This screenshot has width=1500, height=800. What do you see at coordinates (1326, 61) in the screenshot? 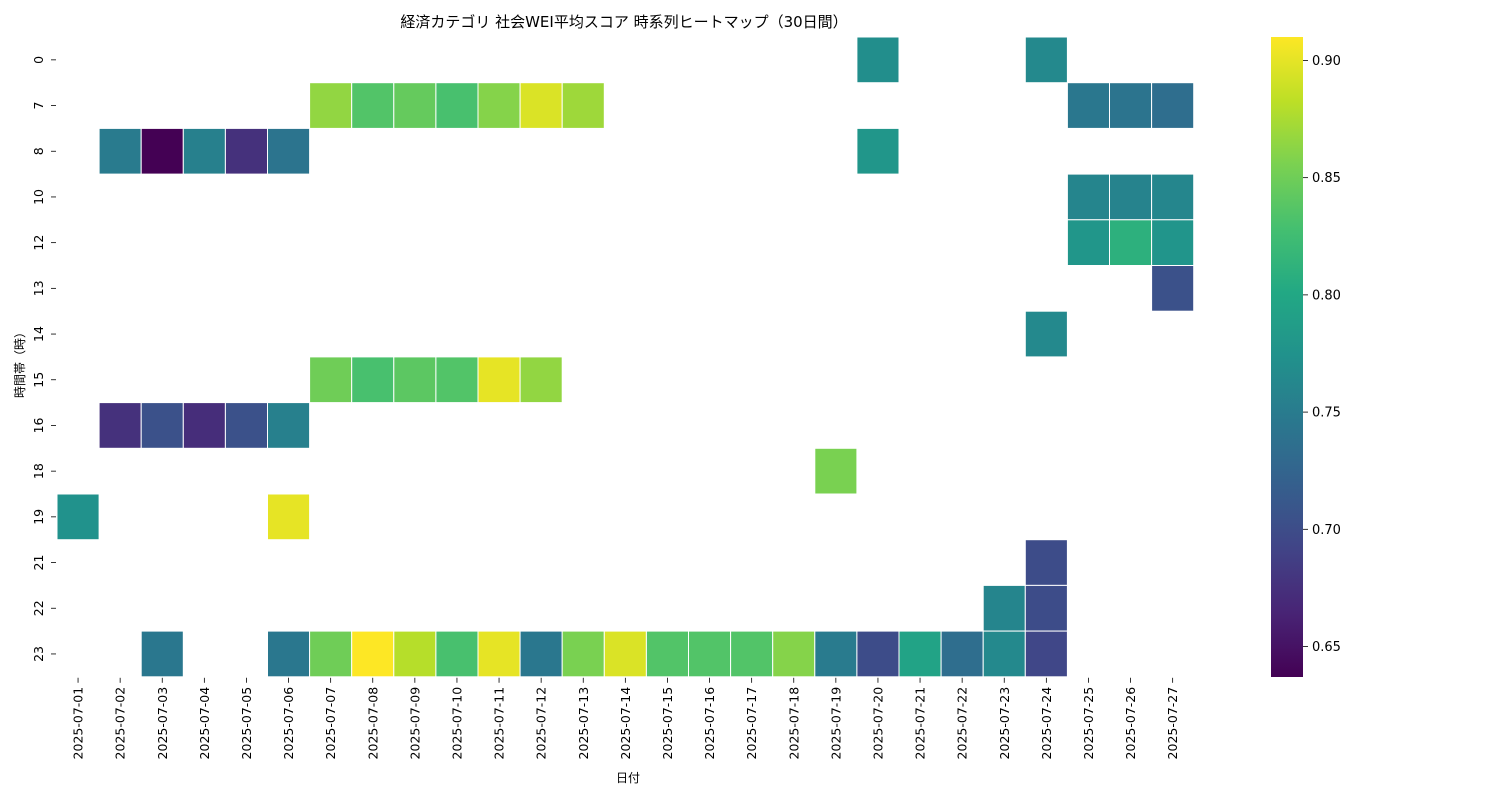
I see `colorbar-tick-label: 0.90` at bounding box center [1326, 61].